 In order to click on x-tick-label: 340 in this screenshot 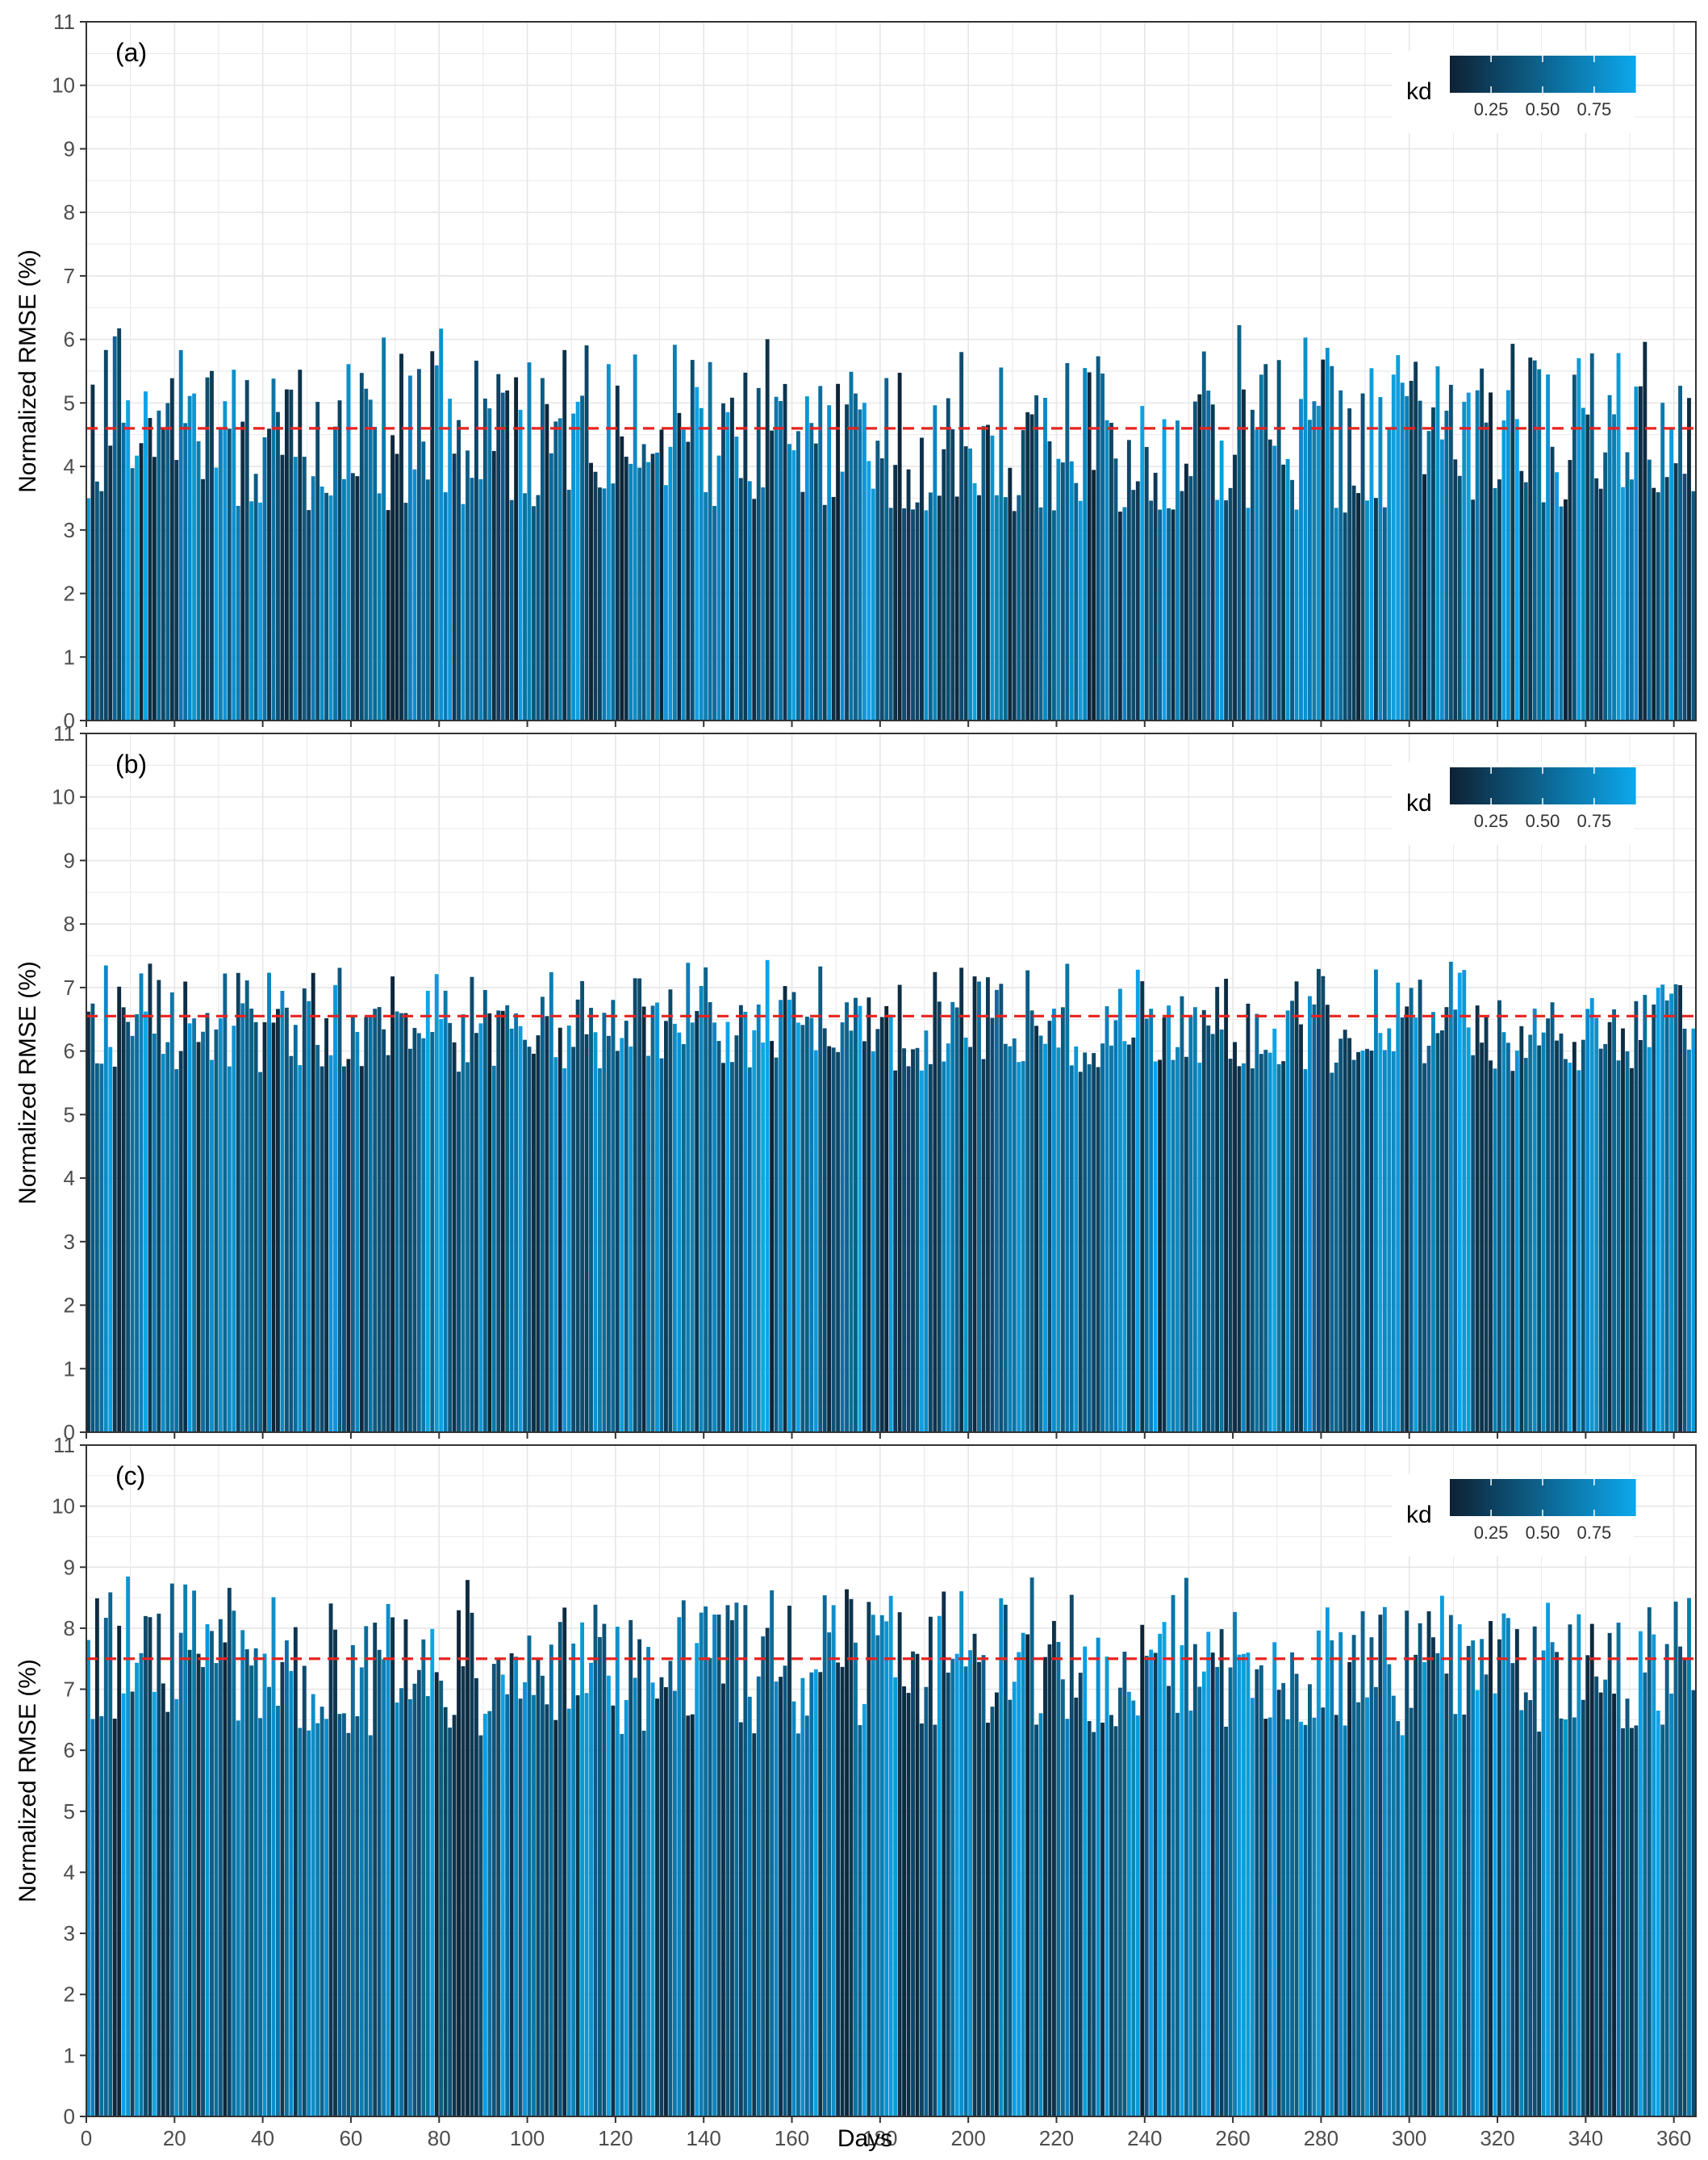, I will do `click(1585, 2138)`.